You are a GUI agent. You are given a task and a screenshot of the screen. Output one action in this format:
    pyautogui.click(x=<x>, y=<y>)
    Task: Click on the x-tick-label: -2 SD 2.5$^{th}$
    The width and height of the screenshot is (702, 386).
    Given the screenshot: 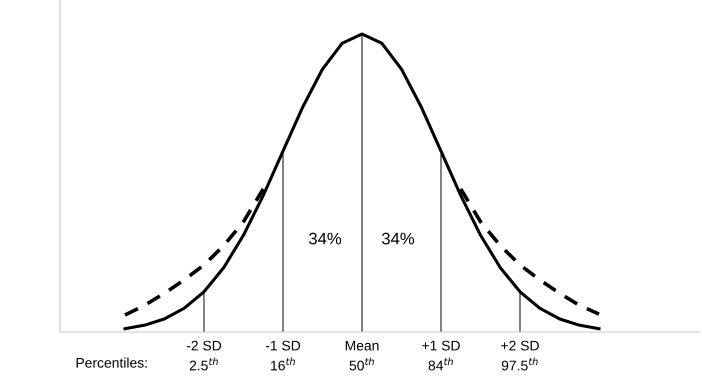 What is the action you would take?
    pyautogui.click(x=204, y=355)
    